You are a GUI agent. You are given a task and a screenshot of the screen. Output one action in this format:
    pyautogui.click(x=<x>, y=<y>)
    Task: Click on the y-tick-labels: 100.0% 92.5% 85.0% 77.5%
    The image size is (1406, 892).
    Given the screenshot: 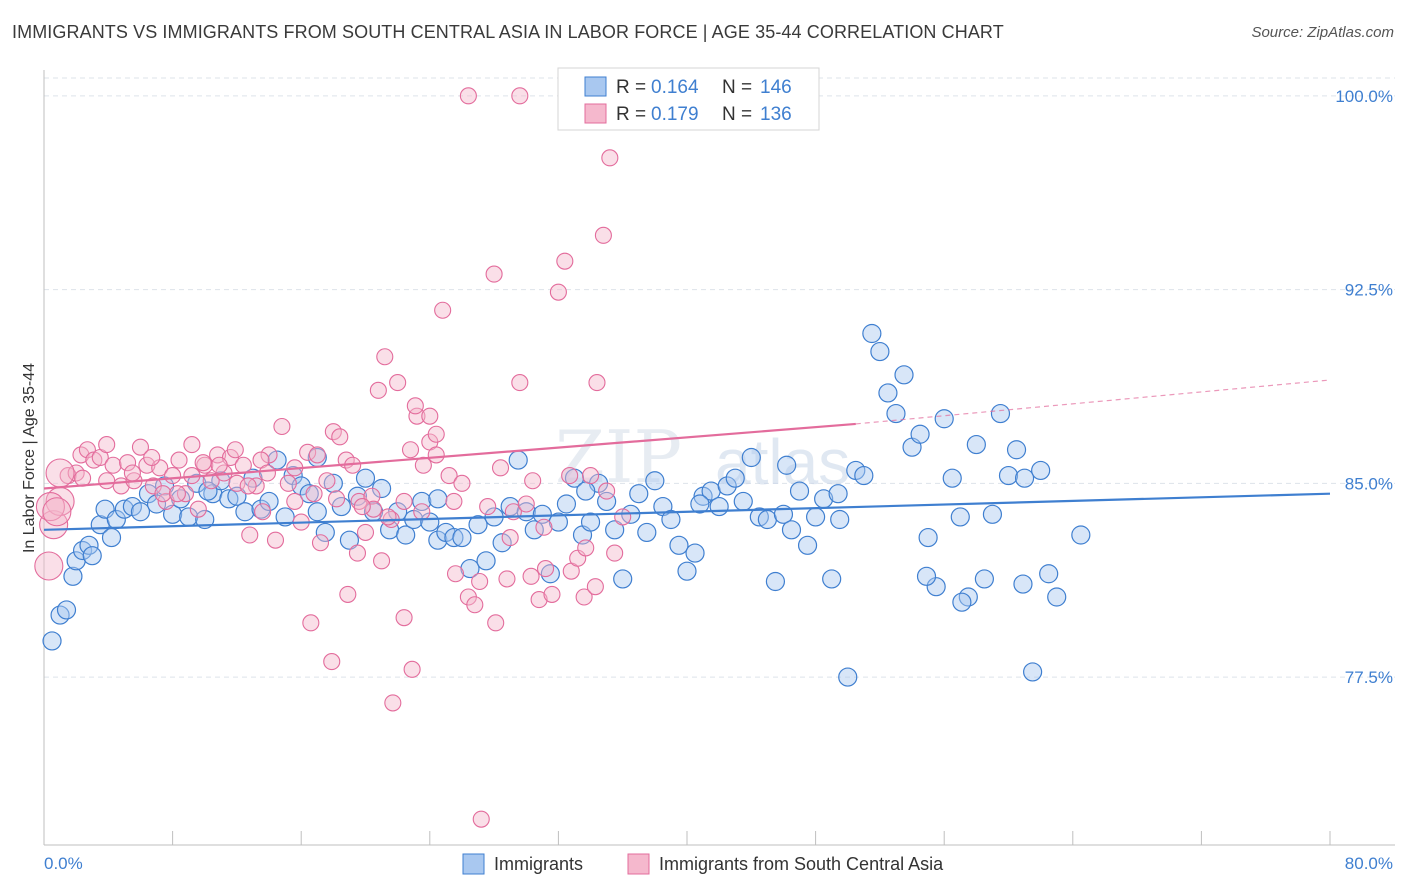 What is the action you would take?
    pyautogui.click(x=1364, y=387)
    